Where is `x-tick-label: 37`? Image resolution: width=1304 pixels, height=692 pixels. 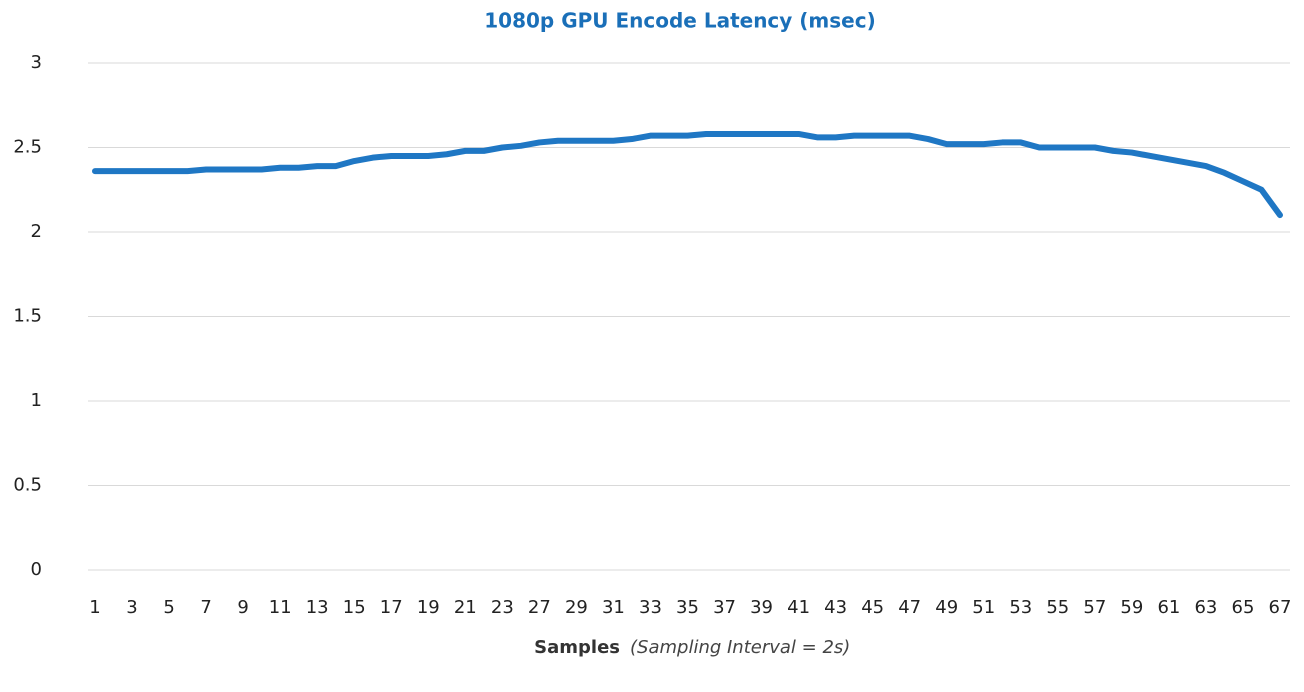 x-tick-label: 37 is located at coordinates (724, 607).